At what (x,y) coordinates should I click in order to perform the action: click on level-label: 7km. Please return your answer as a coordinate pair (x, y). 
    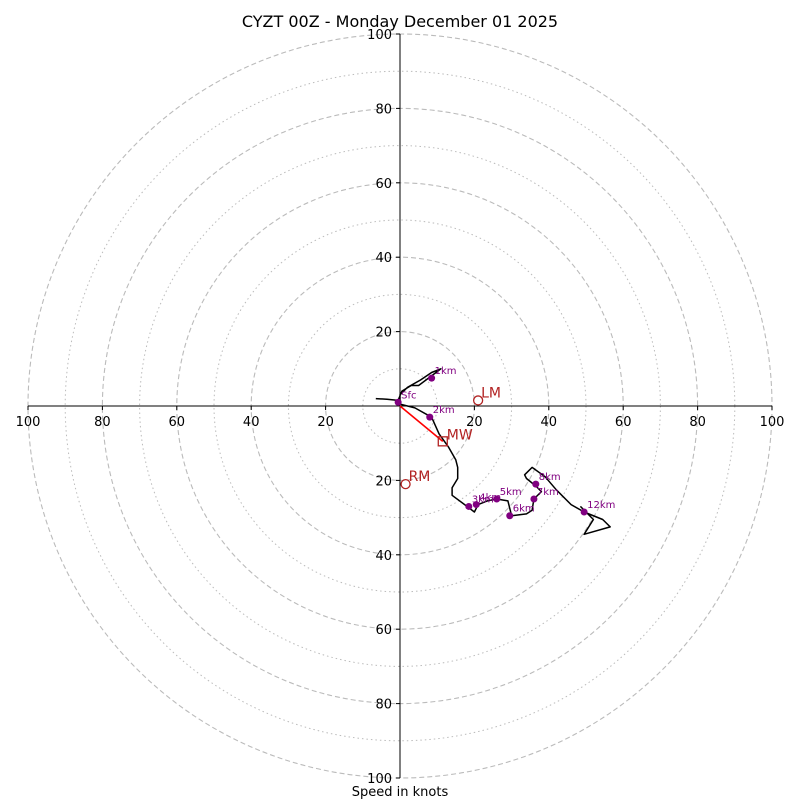
    Looking at the image, I should click on (548, 492).